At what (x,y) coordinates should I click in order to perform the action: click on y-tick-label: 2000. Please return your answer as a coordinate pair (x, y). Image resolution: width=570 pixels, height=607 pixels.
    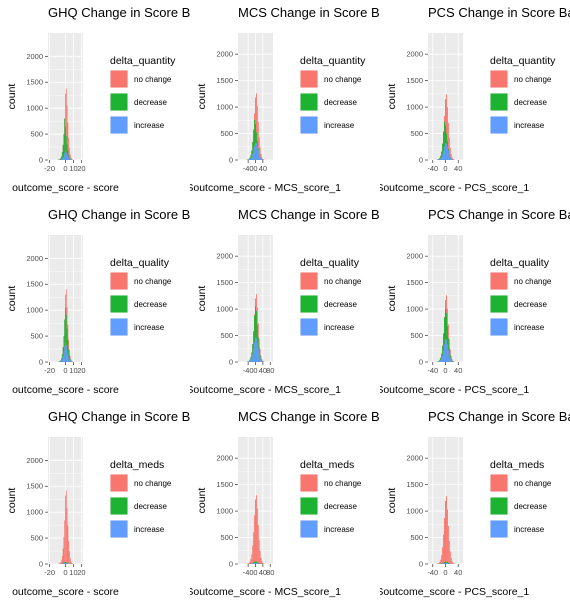
    Looking at the image, I should click on (34, 460).